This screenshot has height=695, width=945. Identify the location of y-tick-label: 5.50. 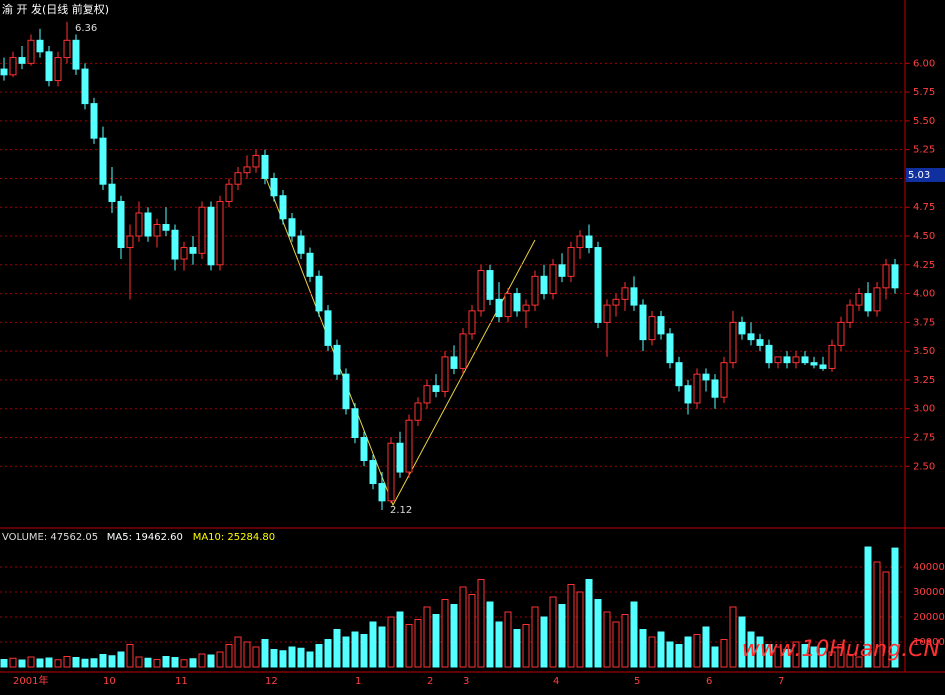
(924, 121).